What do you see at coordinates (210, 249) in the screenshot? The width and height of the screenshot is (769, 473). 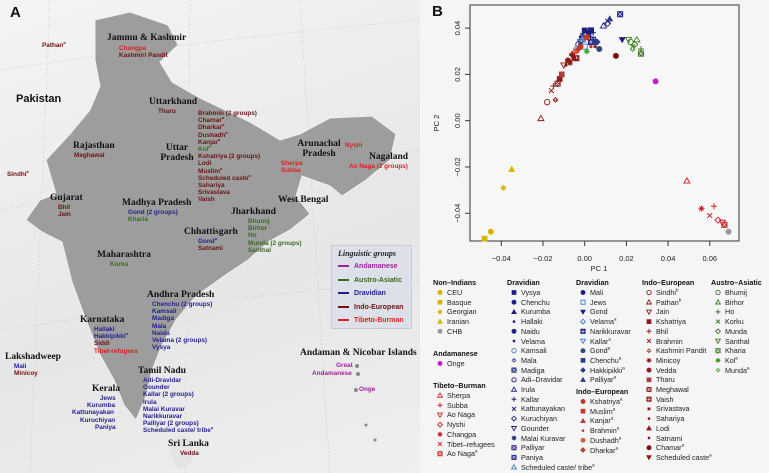 I see `population-name: Satnami` at bounding box center [210, 249].